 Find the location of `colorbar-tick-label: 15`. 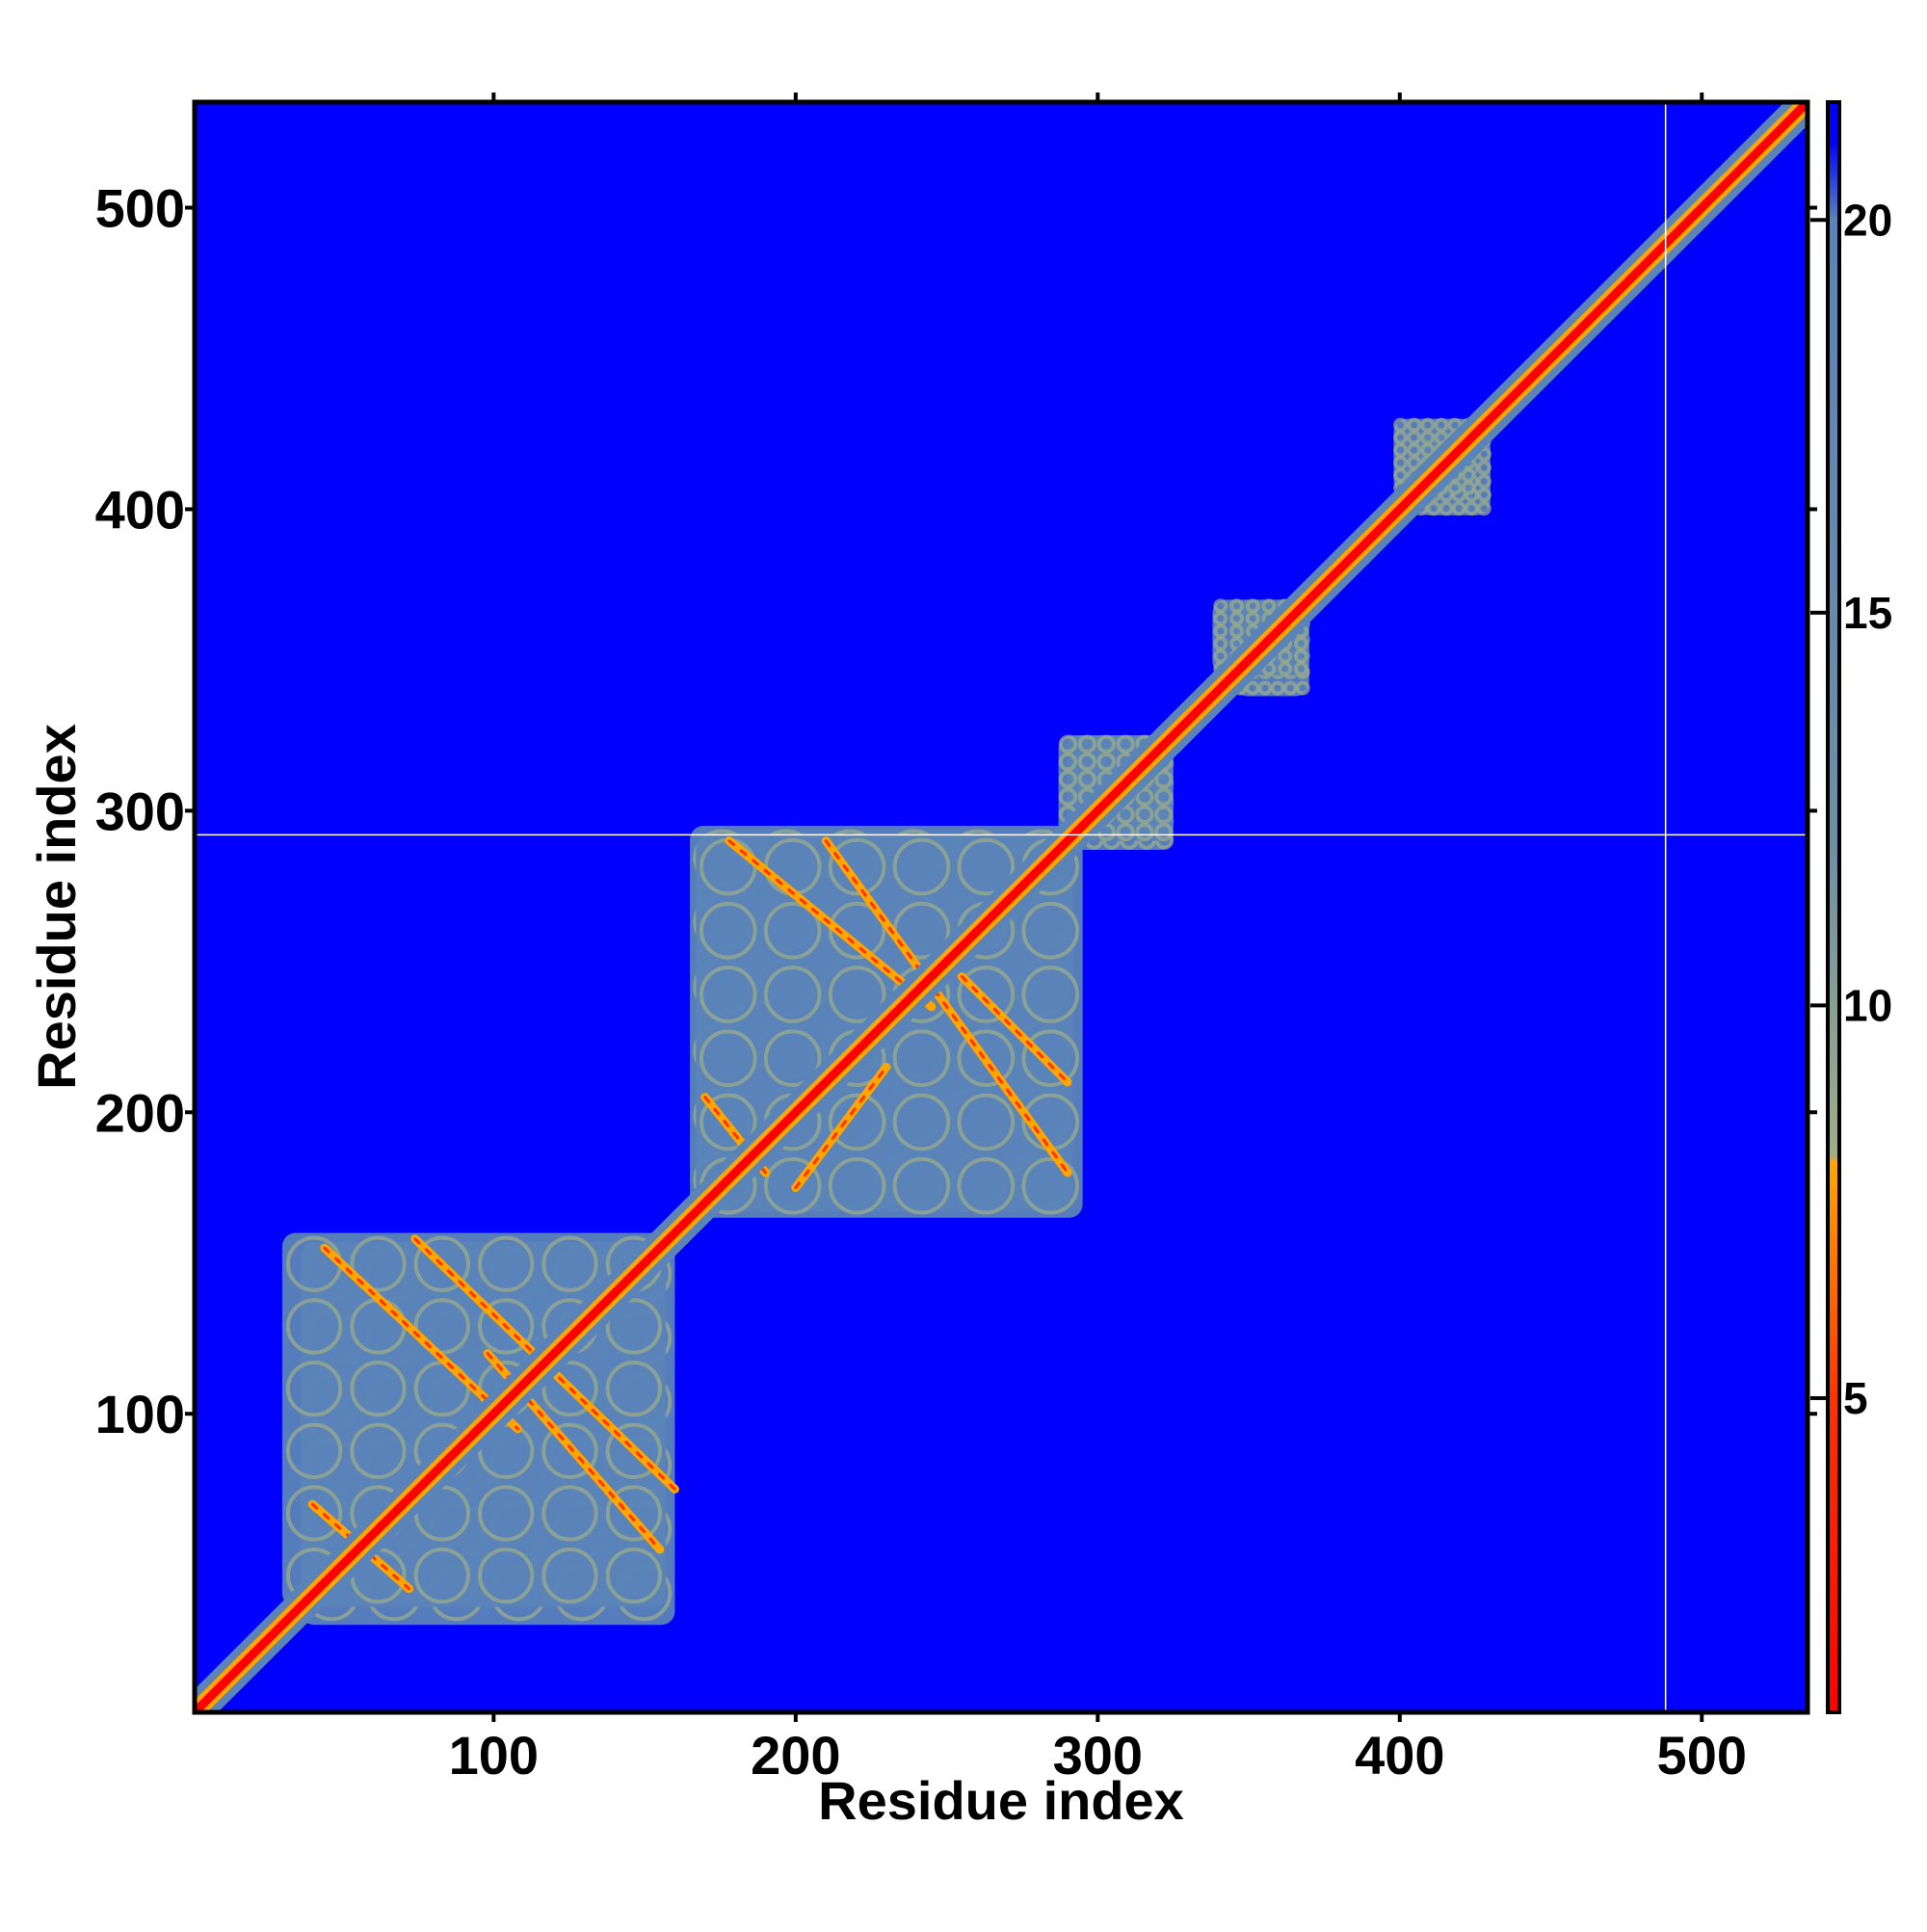

colorbar-tick-label: 15 is located at coordinates (1868, 613).